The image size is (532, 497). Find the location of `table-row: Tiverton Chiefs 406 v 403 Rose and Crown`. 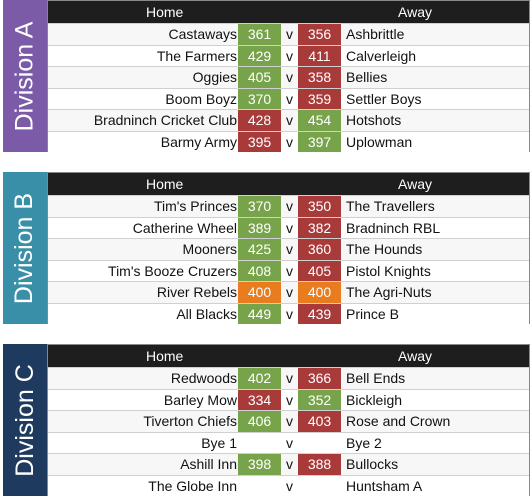

table-row: Tiverton Chiefs 406 v 403 Rose and Crown is located at coordinates (288, 421).